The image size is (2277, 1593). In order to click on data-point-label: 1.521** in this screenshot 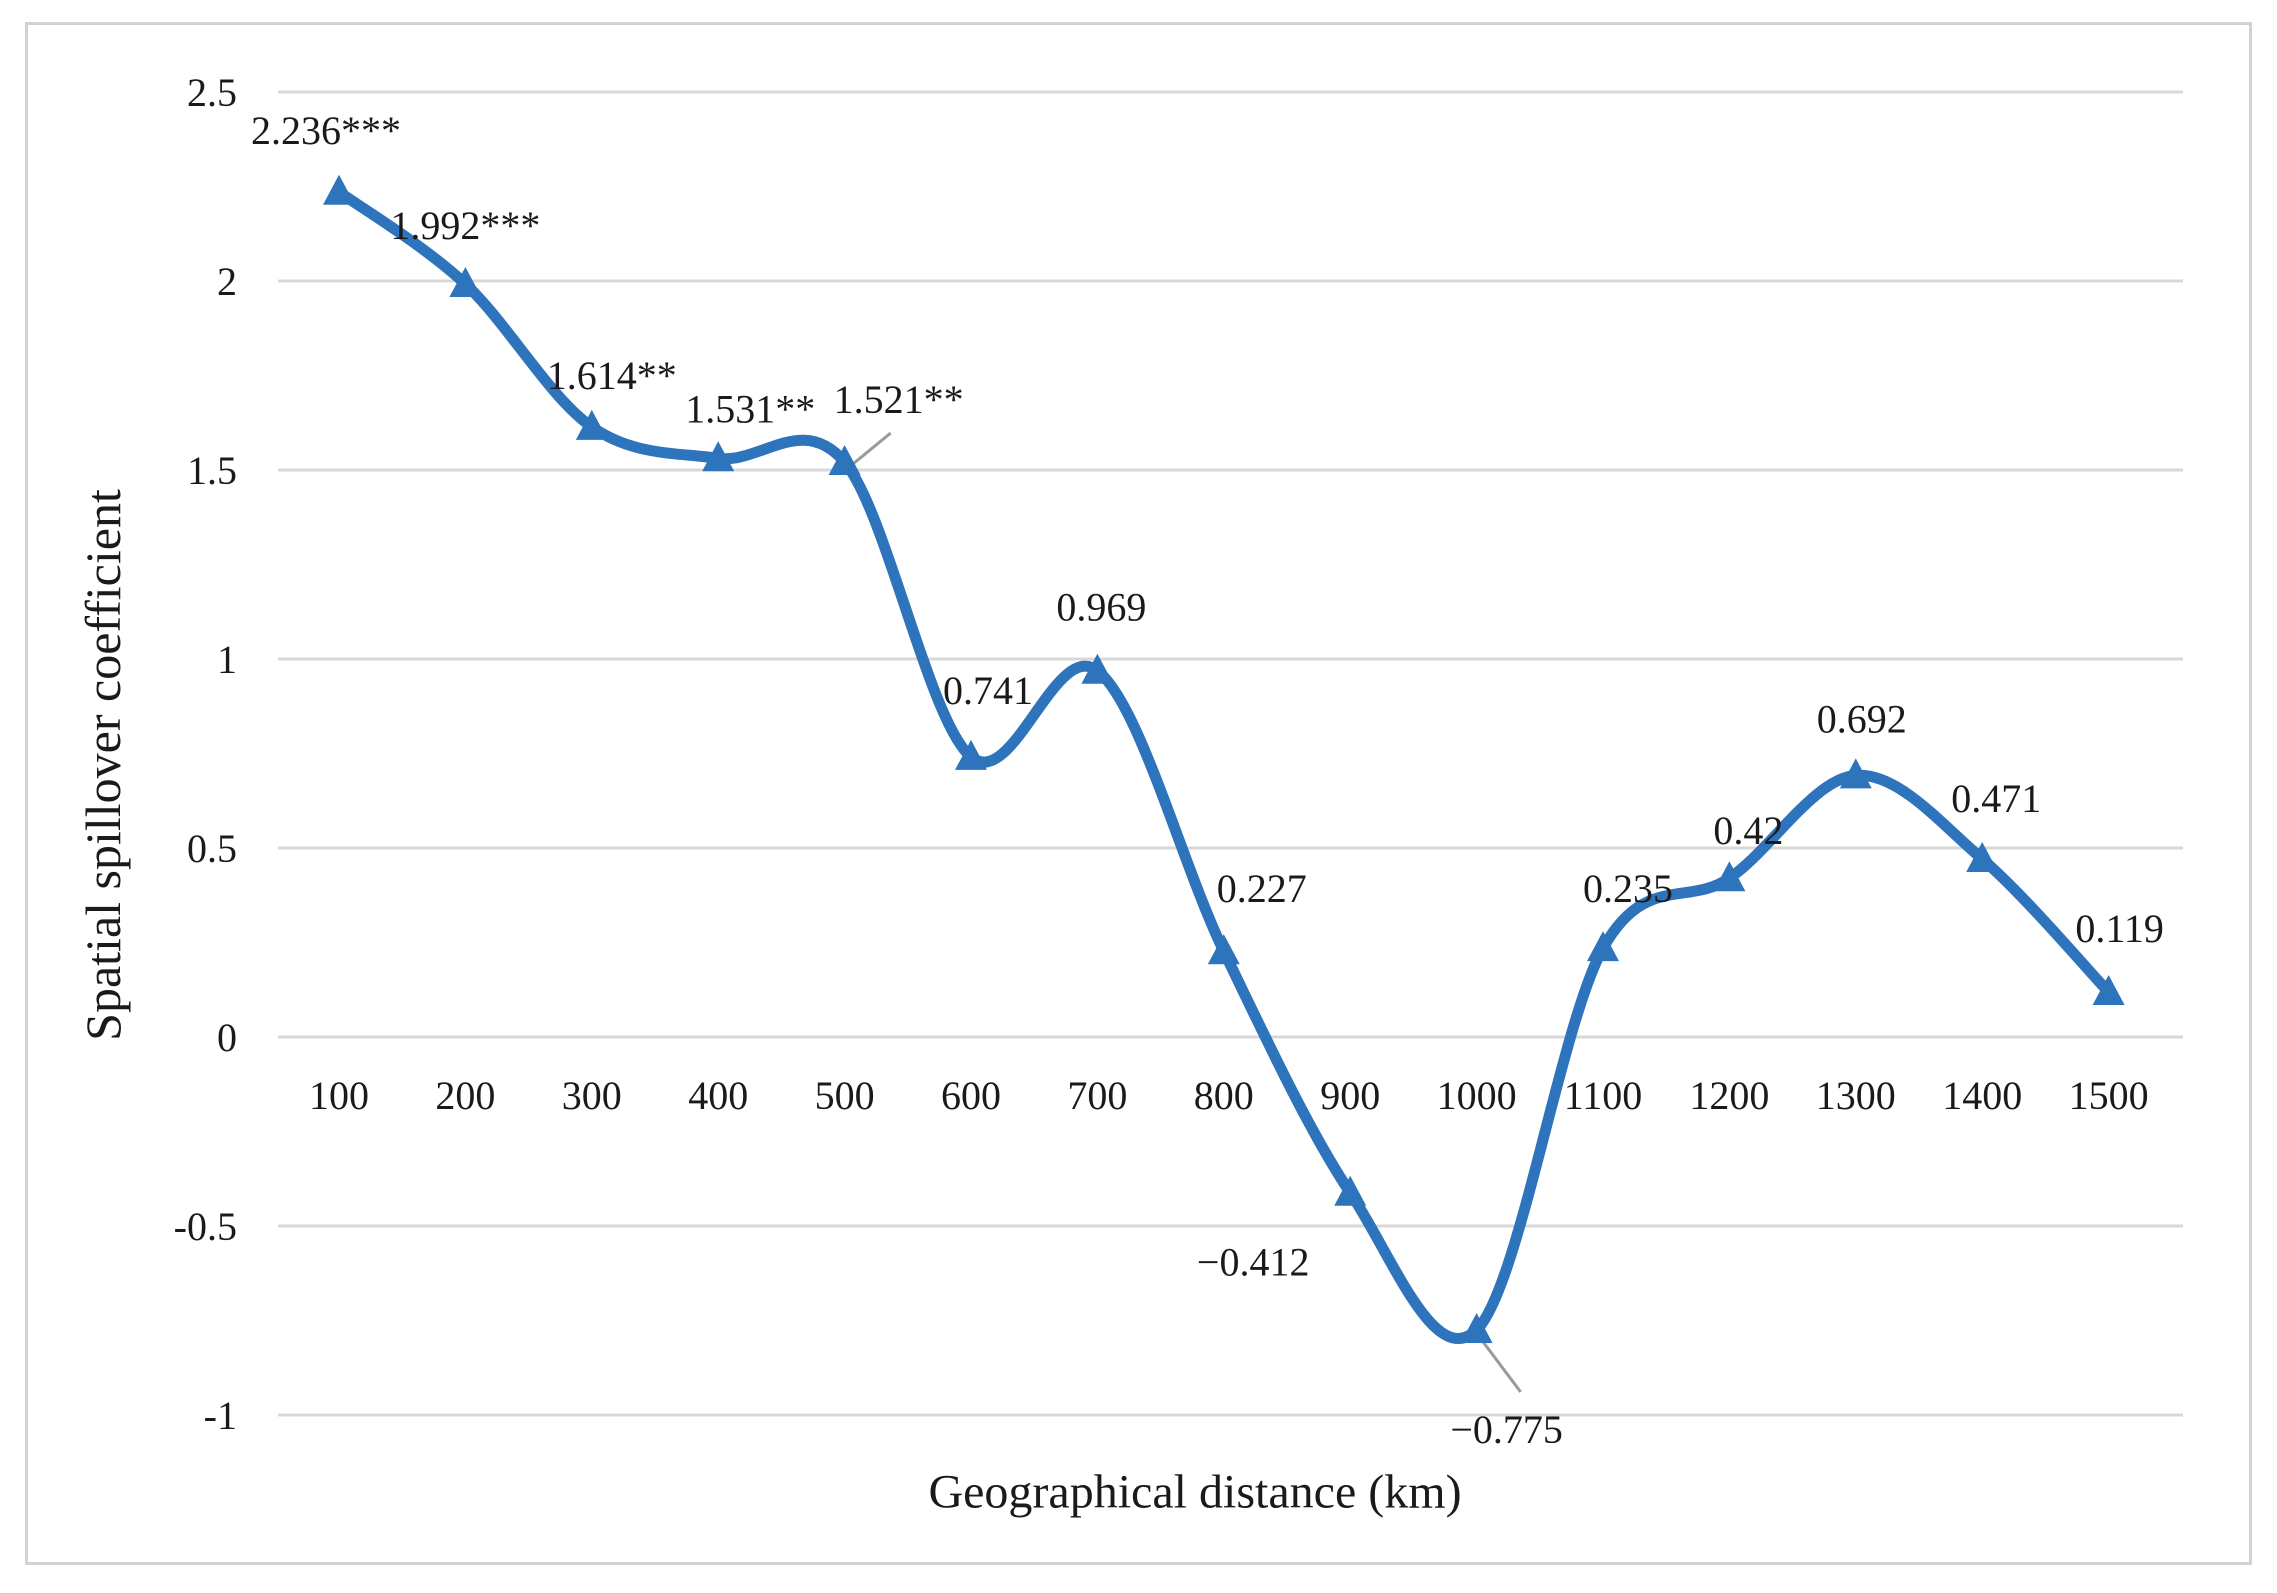, I will do `click(899, 399)`.